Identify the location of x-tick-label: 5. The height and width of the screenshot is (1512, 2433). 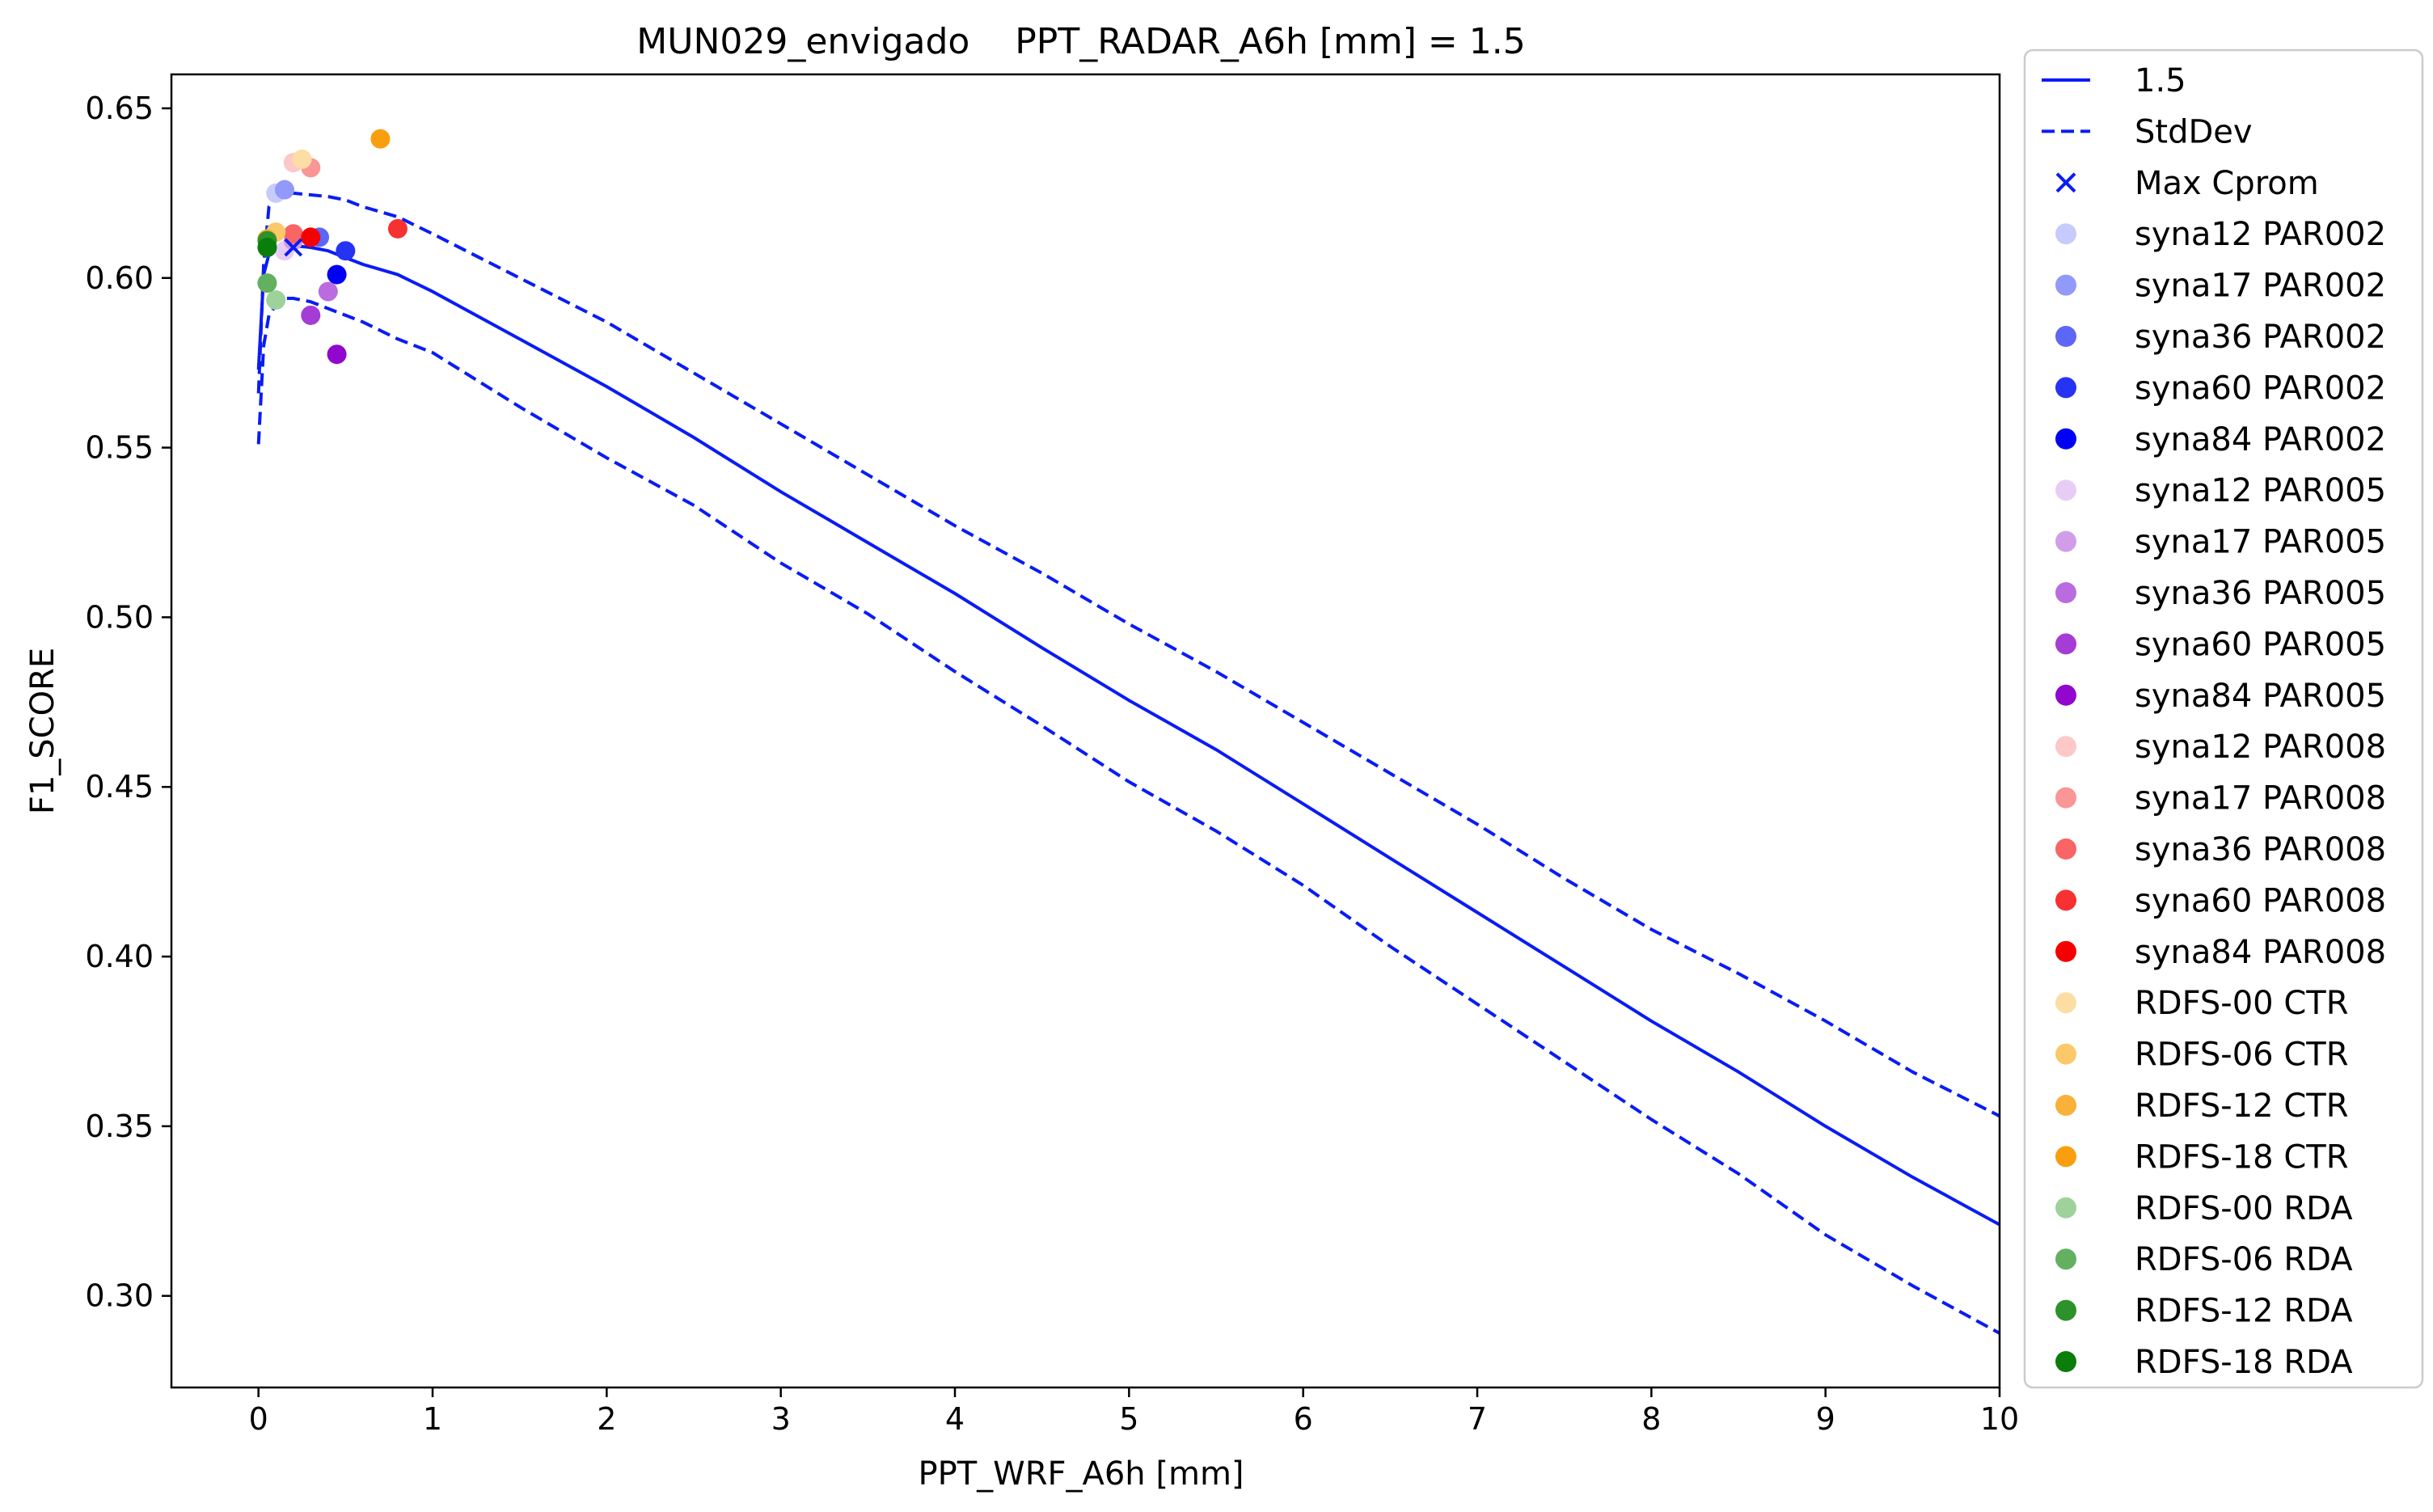
(1128, 1419).